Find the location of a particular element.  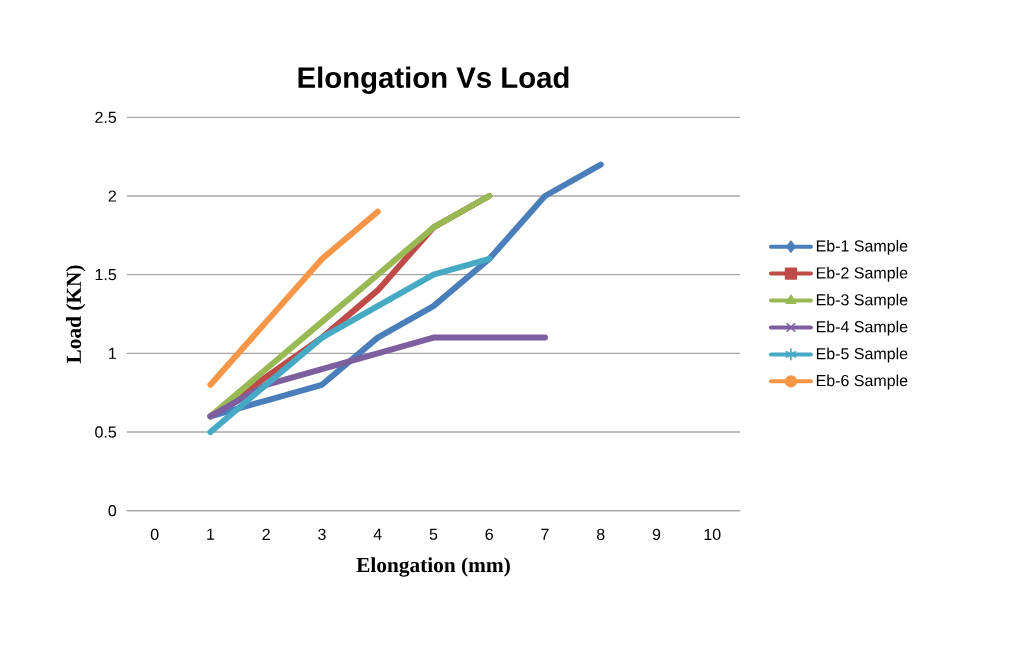

legend-label: Eb-6 Sample is located at coordinates (862, 382).